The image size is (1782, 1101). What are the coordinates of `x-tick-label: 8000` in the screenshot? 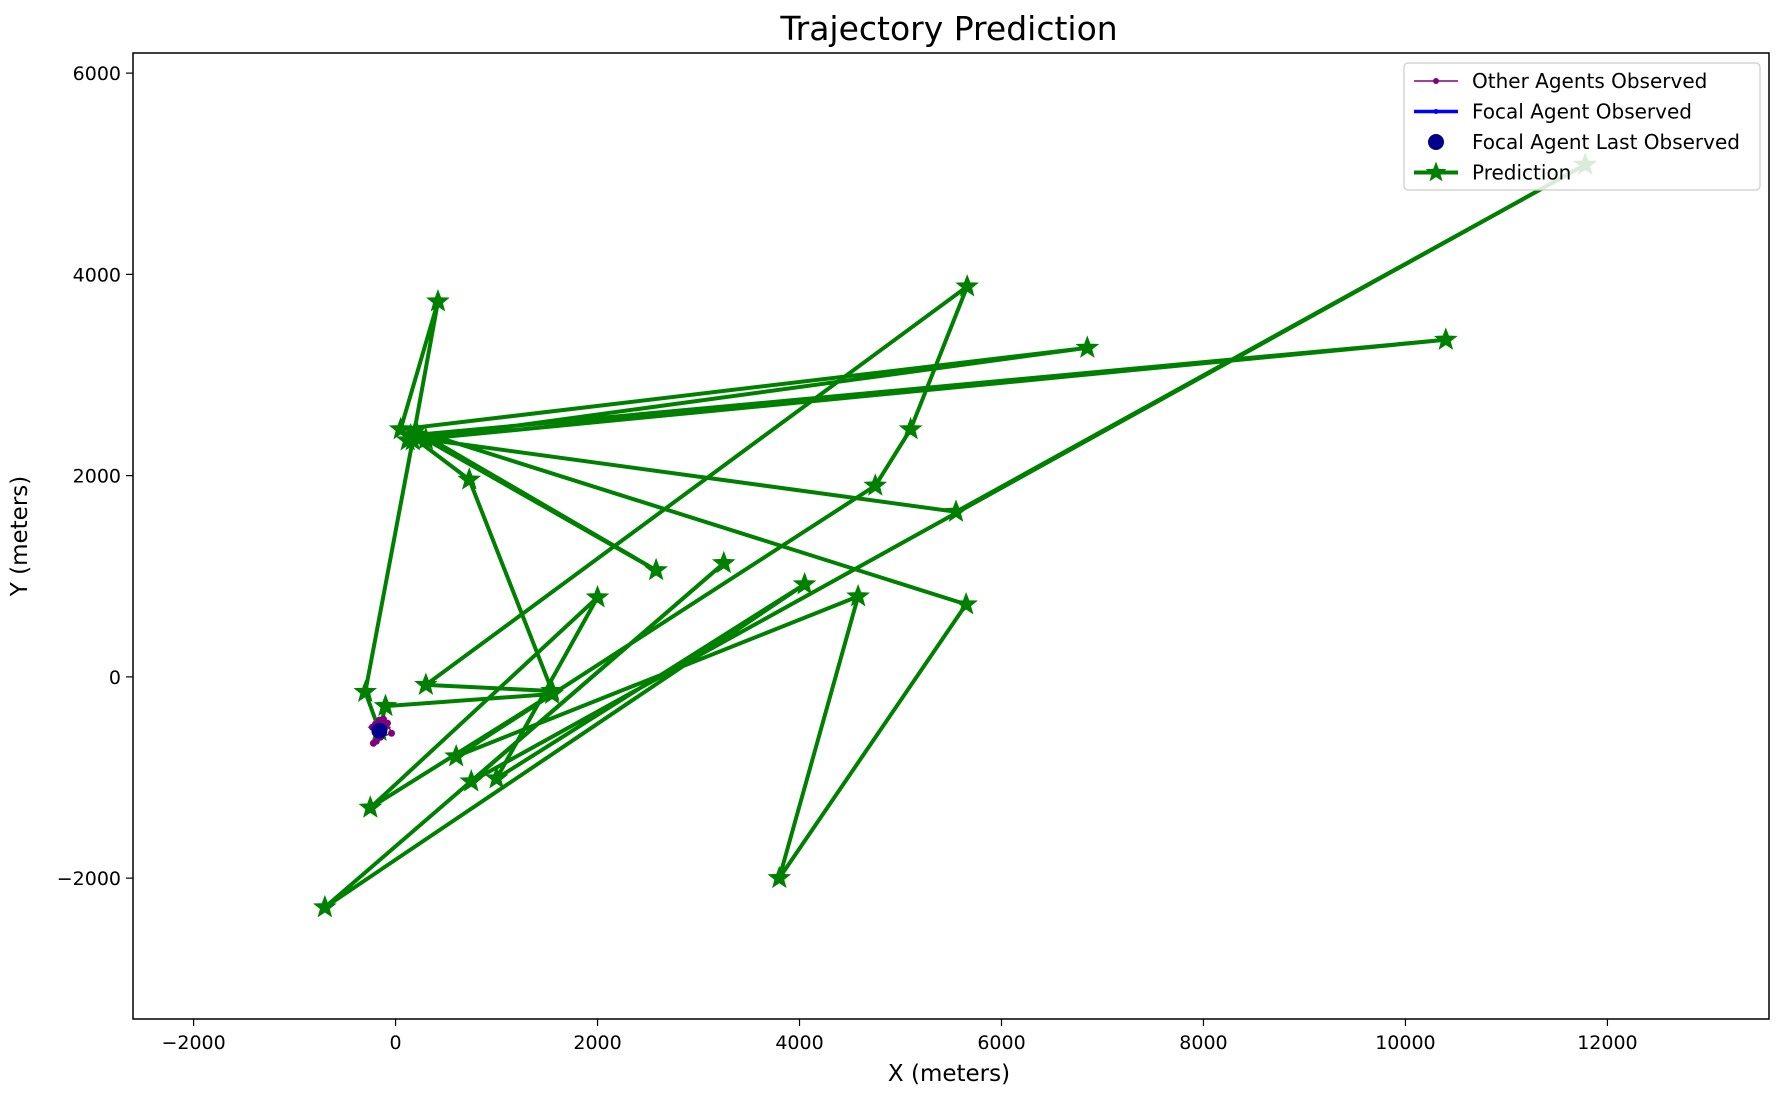 It's located at (1203, 1043).